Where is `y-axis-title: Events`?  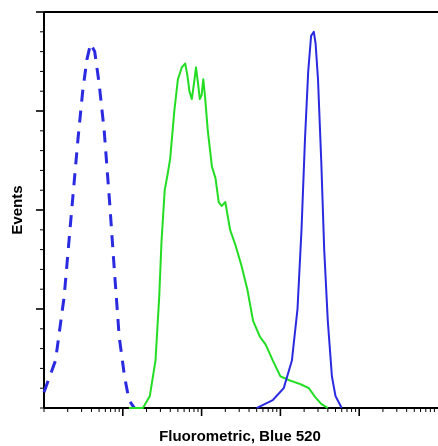 y-axis-title: Events is located at coordinates (17, 209).